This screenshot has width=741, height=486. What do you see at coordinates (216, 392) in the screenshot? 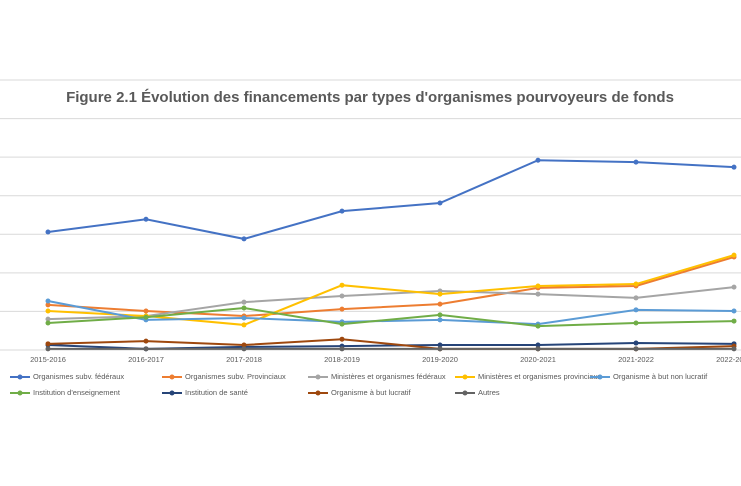
I see `legend-label: Institution de santé` at bounding box center [216, 392].